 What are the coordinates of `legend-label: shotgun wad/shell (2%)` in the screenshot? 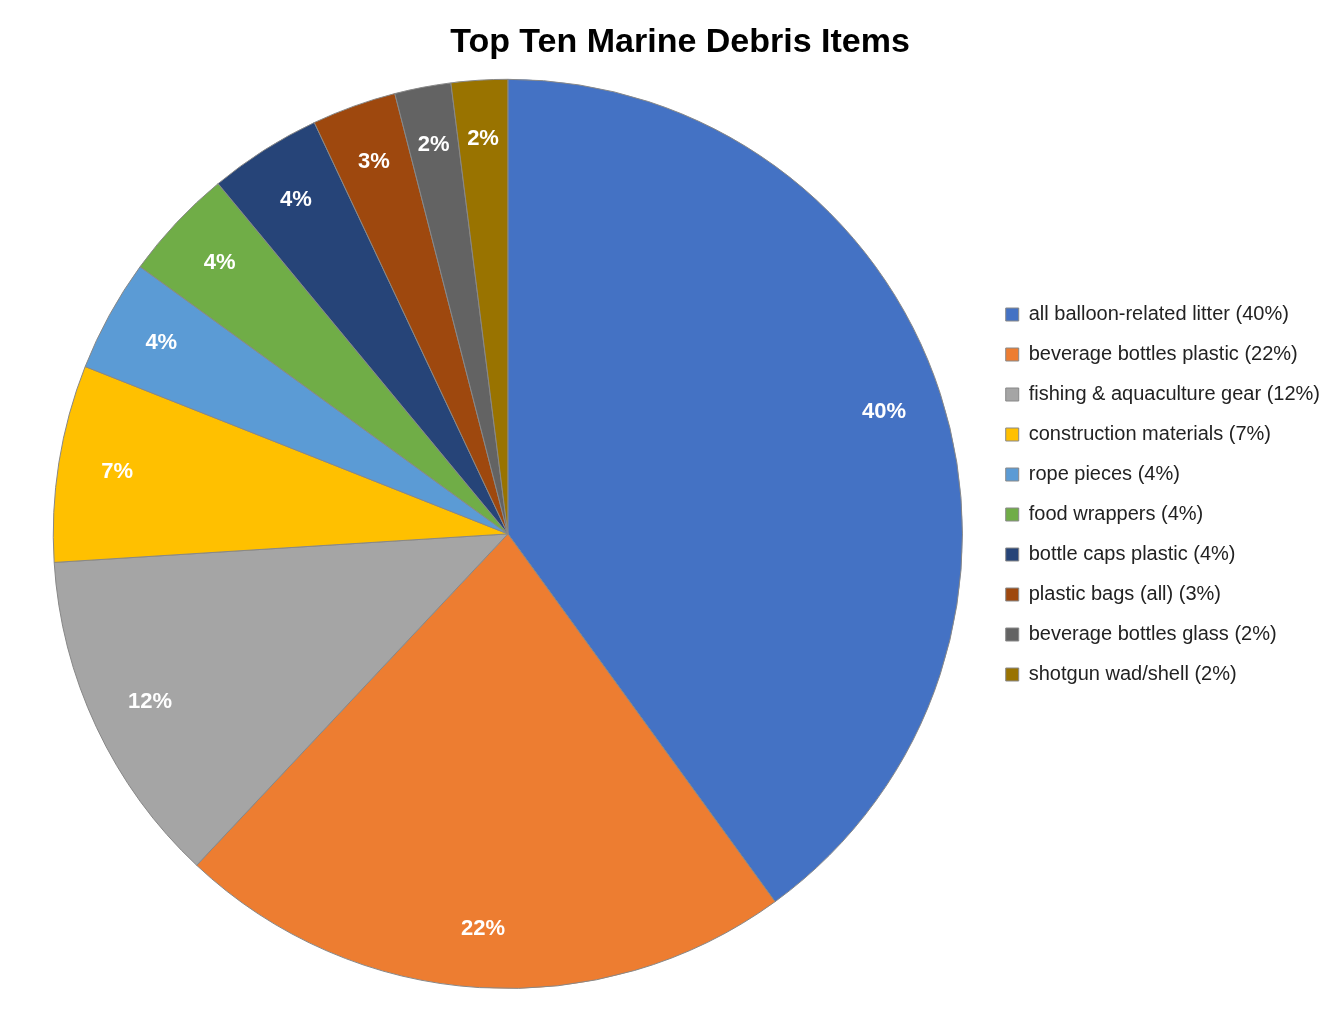 It's located at (1132, 673).